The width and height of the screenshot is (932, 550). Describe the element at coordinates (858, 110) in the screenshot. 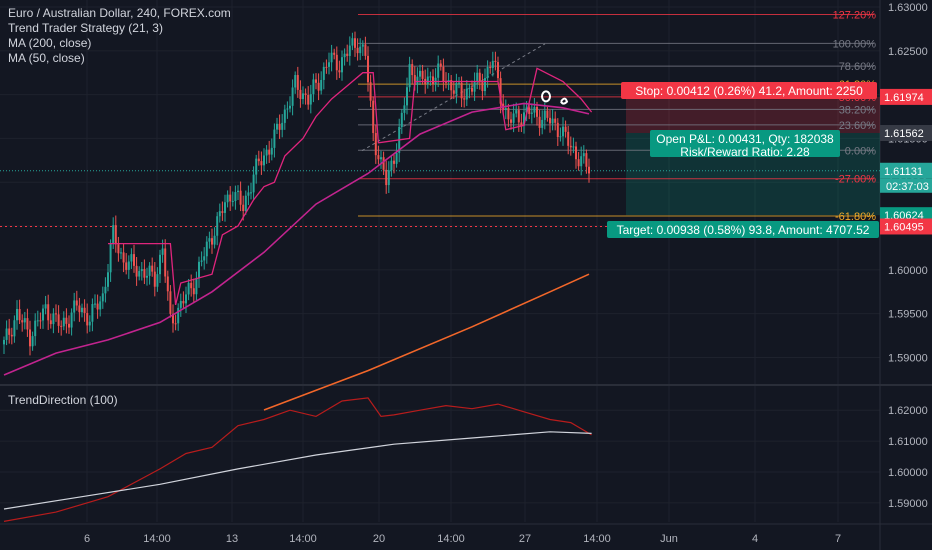

I see `fib-label: 38.20%` at that location.